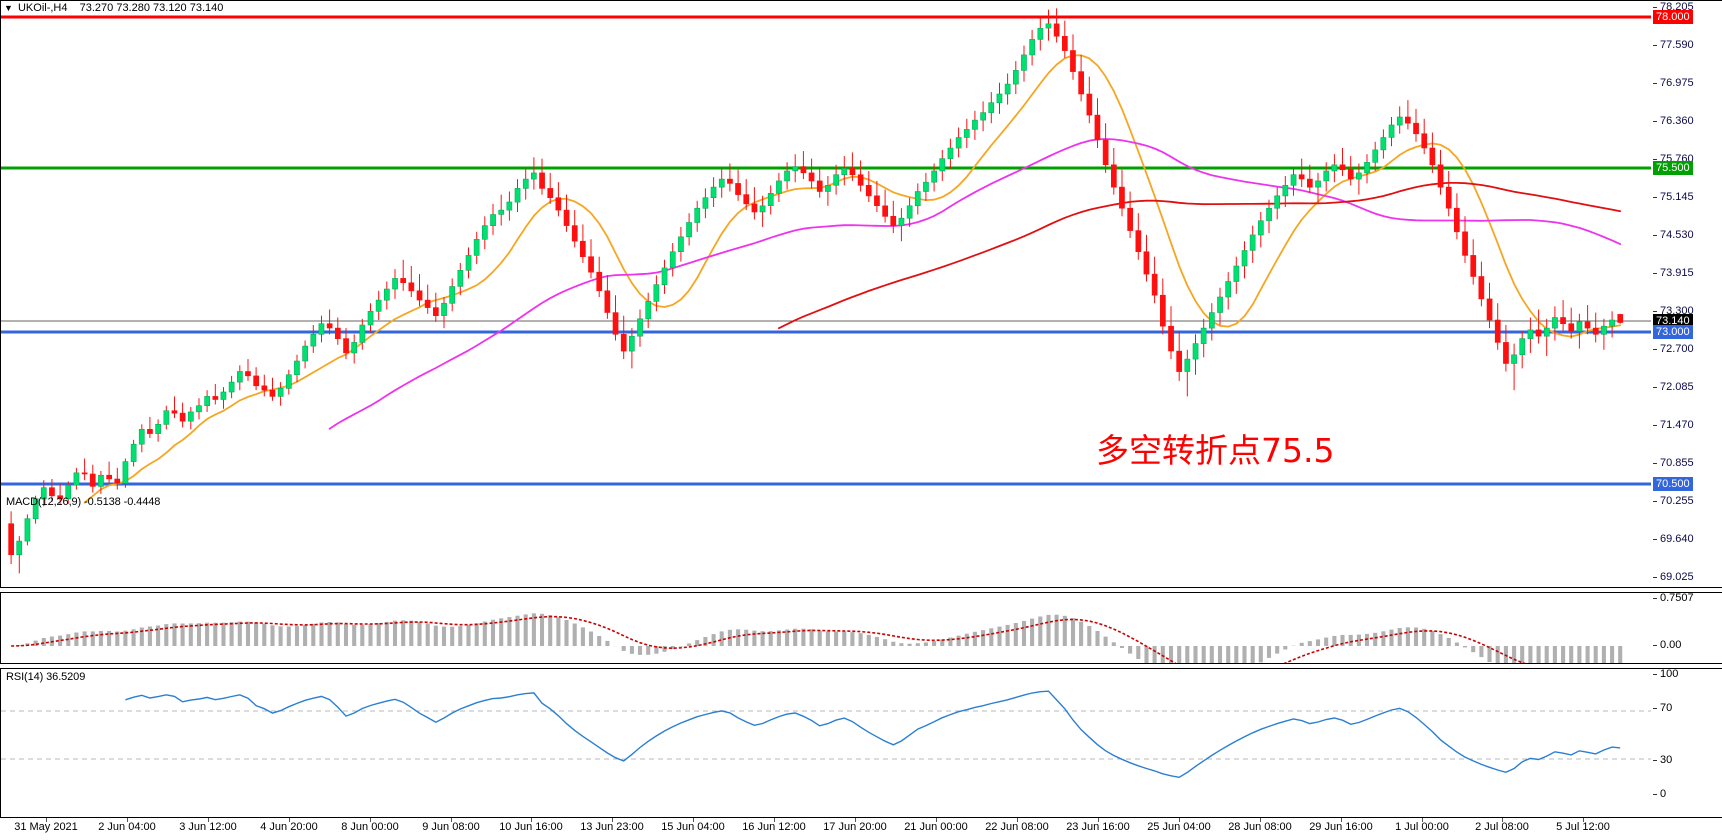 This screenshot has width=1722, height=840. What do you see at coordinates (8, 8) in the screenshot?
I see `triangle-down-icon: ▼` at bounding box center [8, 8].